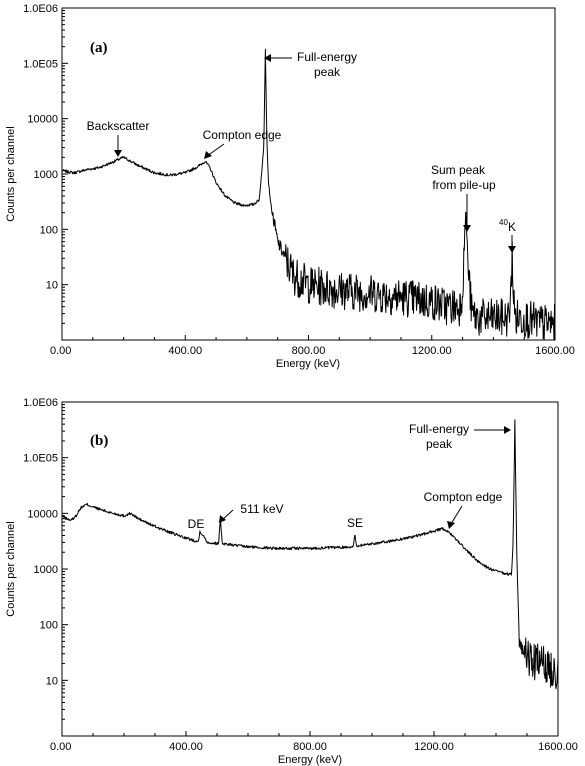  Describe the element at coordinates (507, 430) in the screenshot. I see `full-energy-b-arrowhead` at that location.